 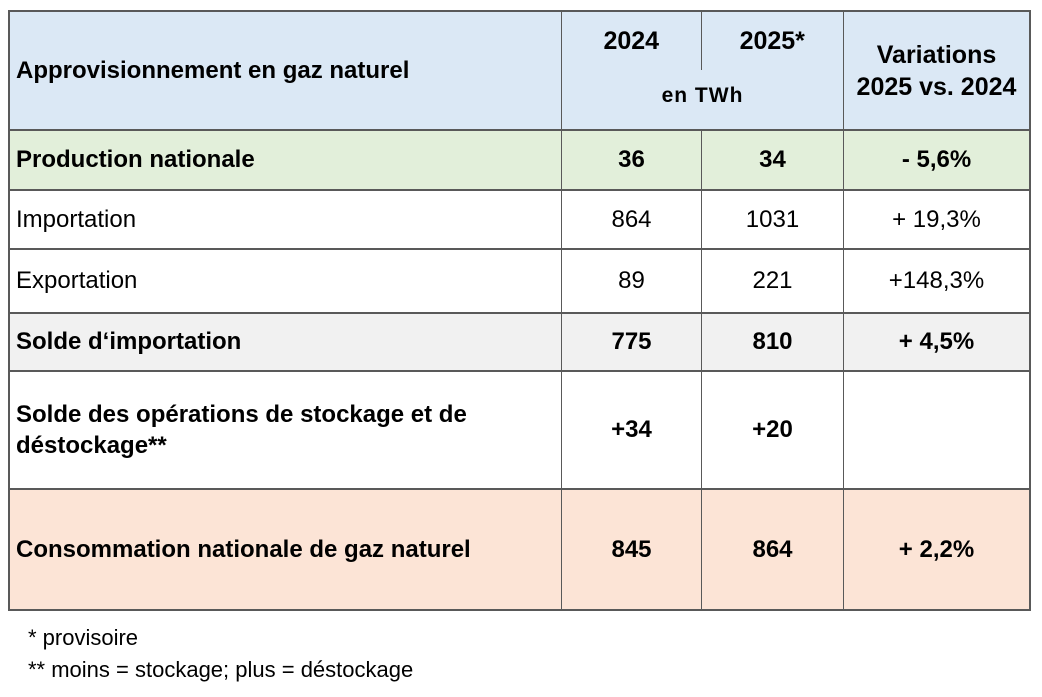 I want to click on value-2025: 810, so click(x=773, y=342).